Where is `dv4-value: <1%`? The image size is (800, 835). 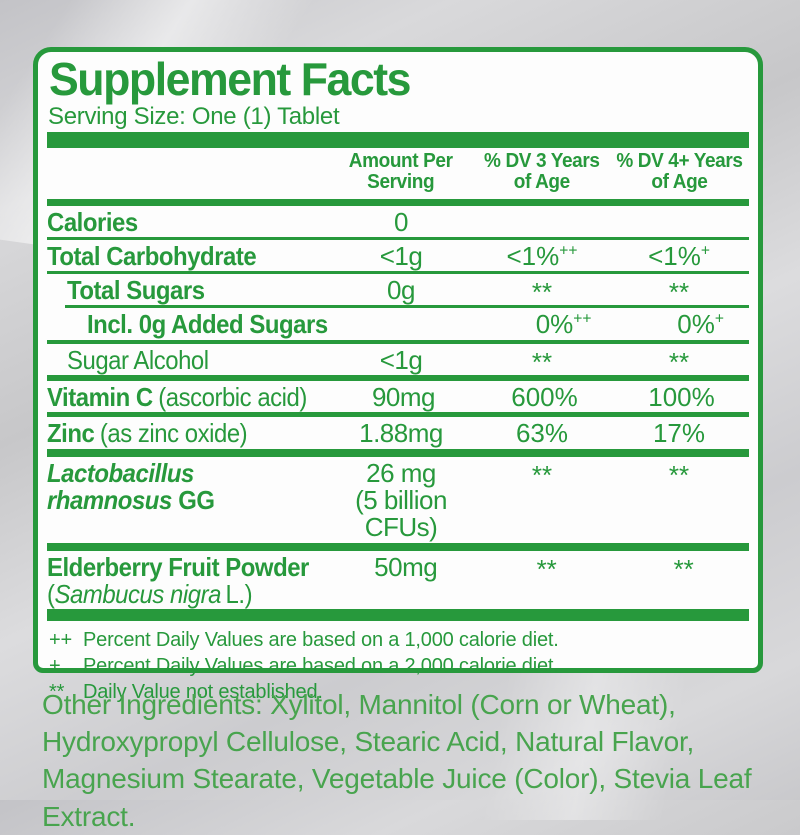
dv4-value: <1% is located at coordinates (674, 255).